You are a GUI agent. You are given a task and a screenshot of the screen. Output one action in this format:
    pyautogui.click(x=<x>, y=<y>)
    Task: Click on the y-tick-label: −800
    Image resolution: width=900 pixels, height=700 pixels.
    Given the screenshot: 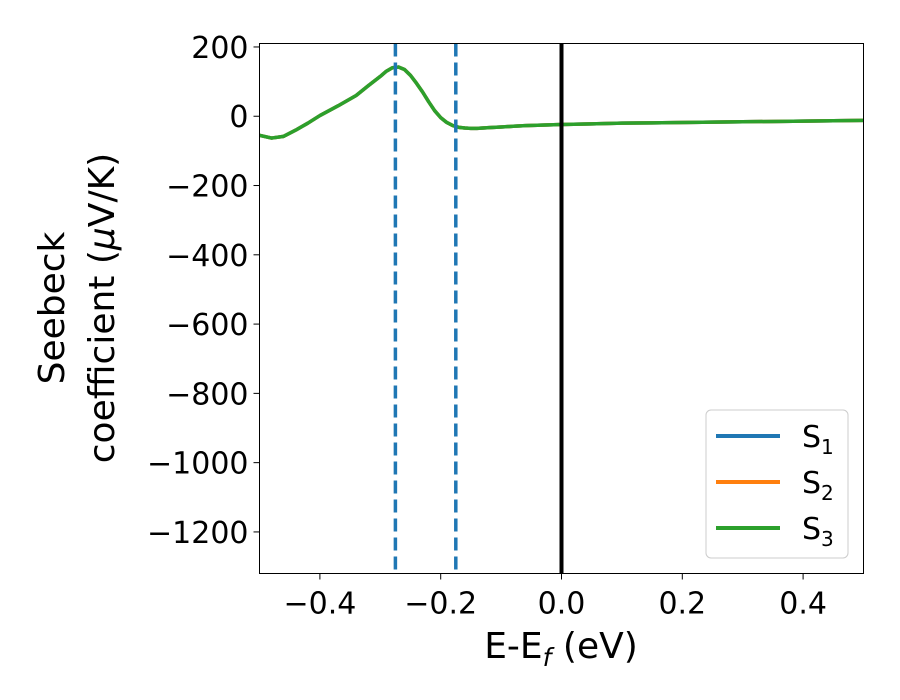 What is the action you would take?
    pyautogui.click(x=207, y=394)
    